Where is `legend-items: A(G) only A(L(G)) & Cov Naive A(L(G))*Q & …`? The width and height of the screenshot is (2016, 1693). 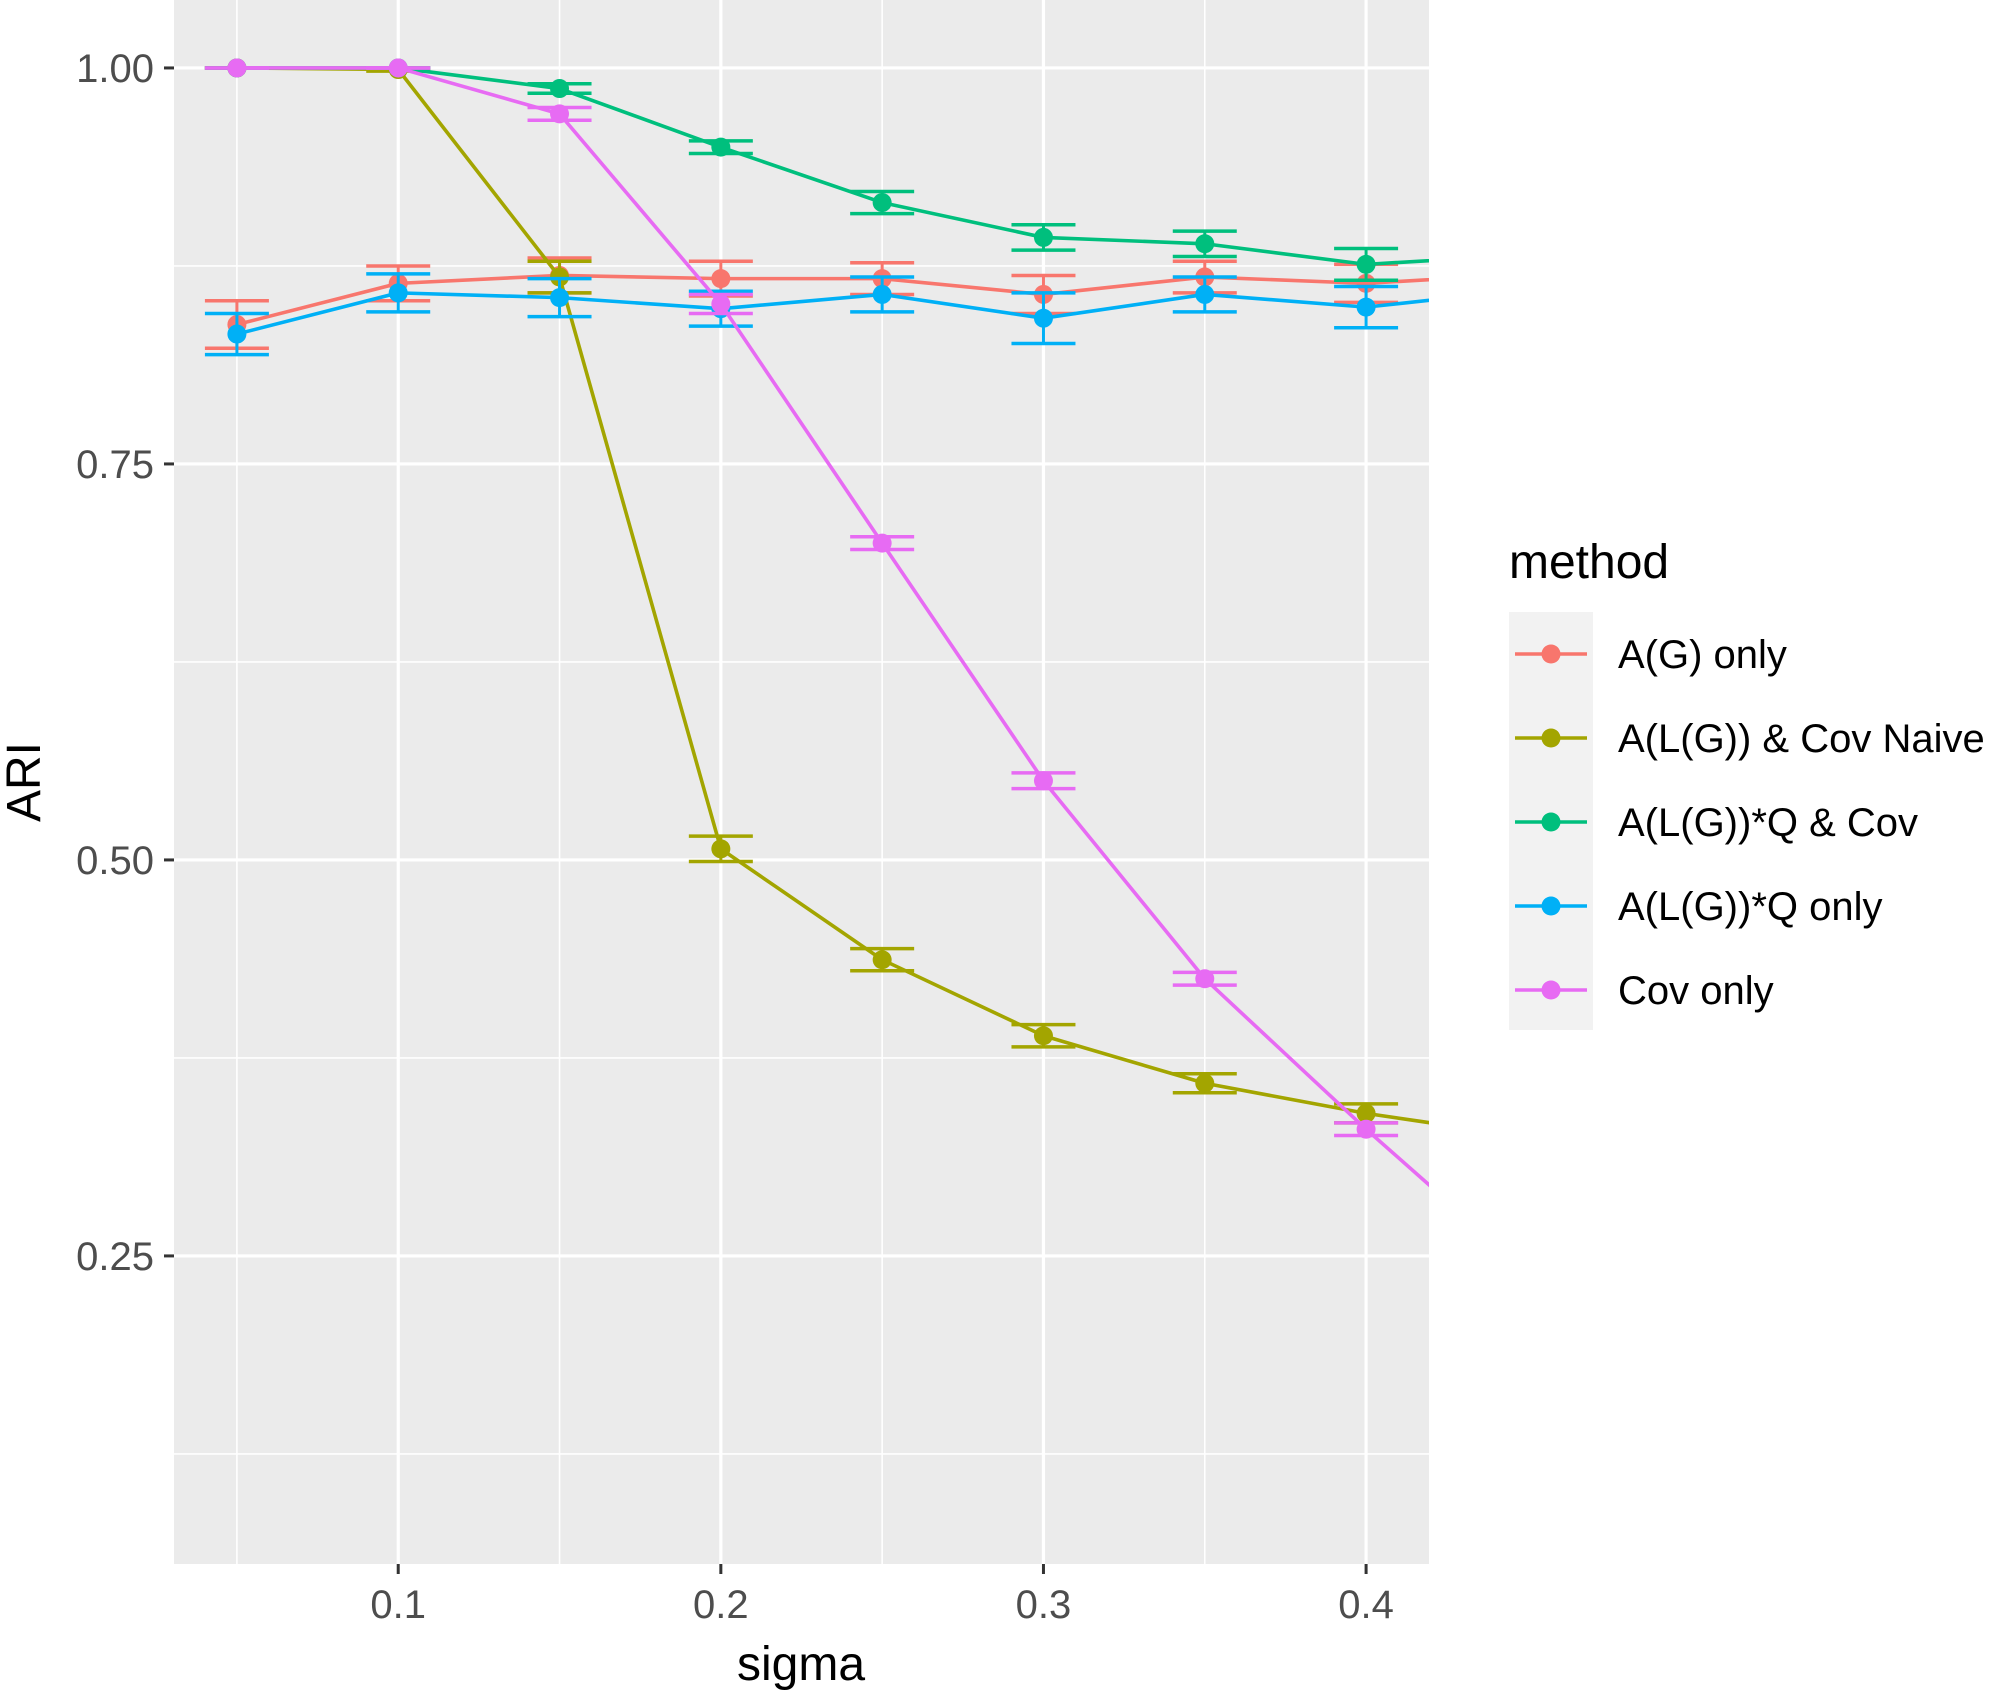
legend-items: A(G) only A(L(G)) & Cov Naive A(L(G))*Q & … is located at coordinates (1750, 823).